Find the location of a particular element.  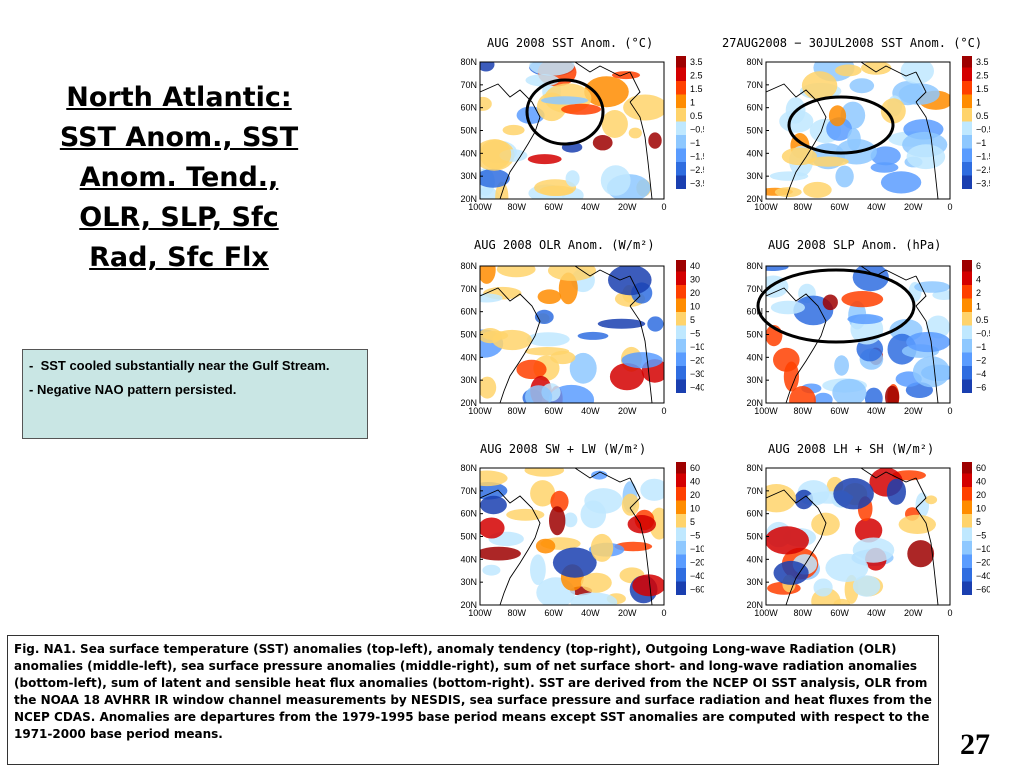

legend-label: −1 is located at coordinates (695, 143).